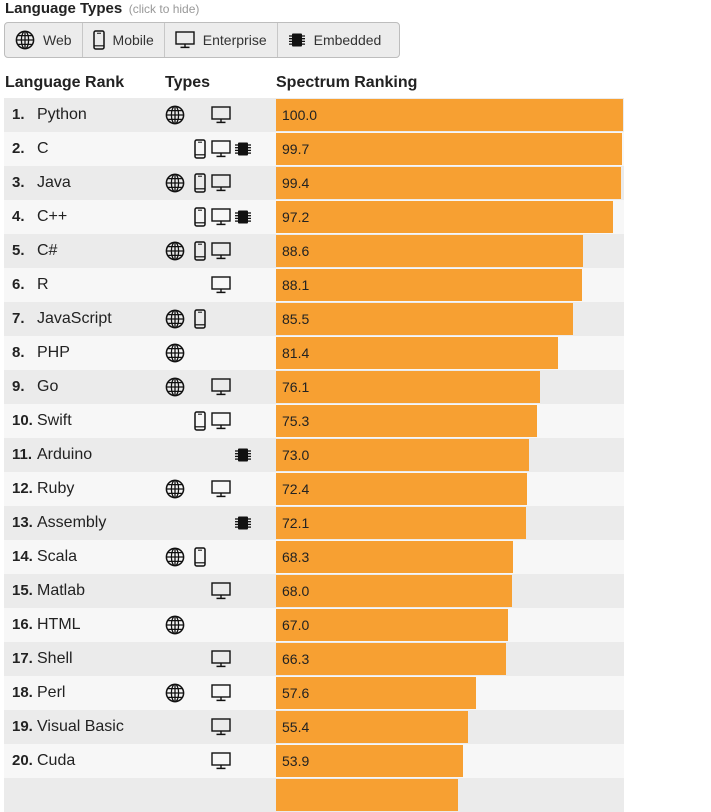  What do you see at coordinates (296, 761) in the screenshot?
I see `ranking-value: 53.9` at bounding box center [296, 761].